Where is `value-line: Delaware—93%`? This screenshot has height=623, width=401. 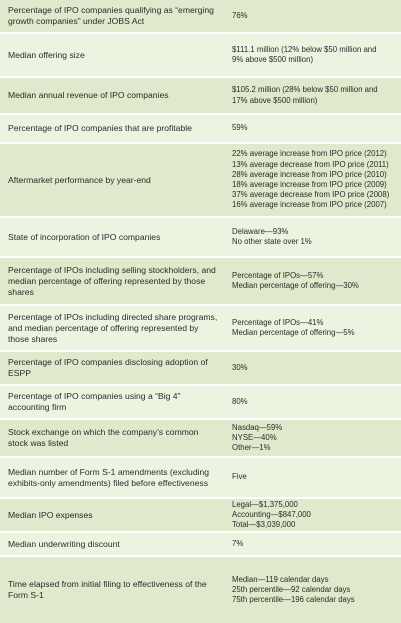 value-line: Delaware—93% is located at coordinates (260, 231).